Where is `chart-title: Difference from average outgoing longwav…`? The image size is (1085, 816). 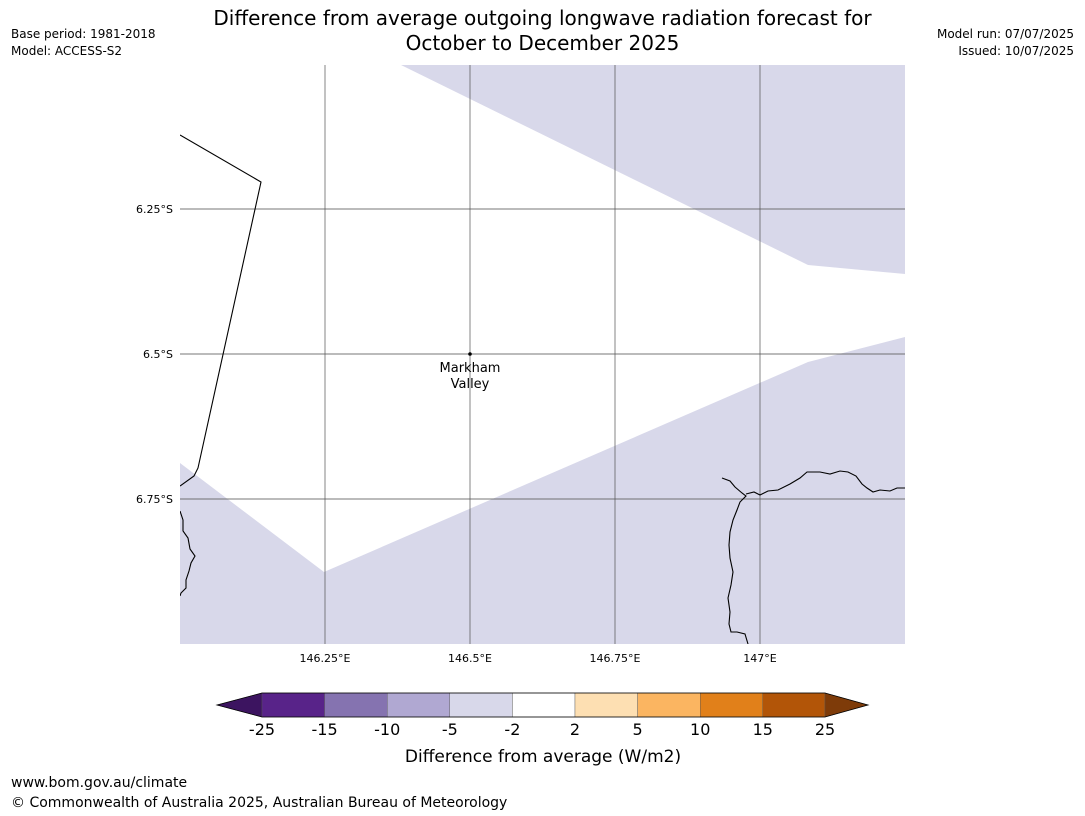 chart-title: Difference from average outgoing longwav… is located at coordinates (542, 31).